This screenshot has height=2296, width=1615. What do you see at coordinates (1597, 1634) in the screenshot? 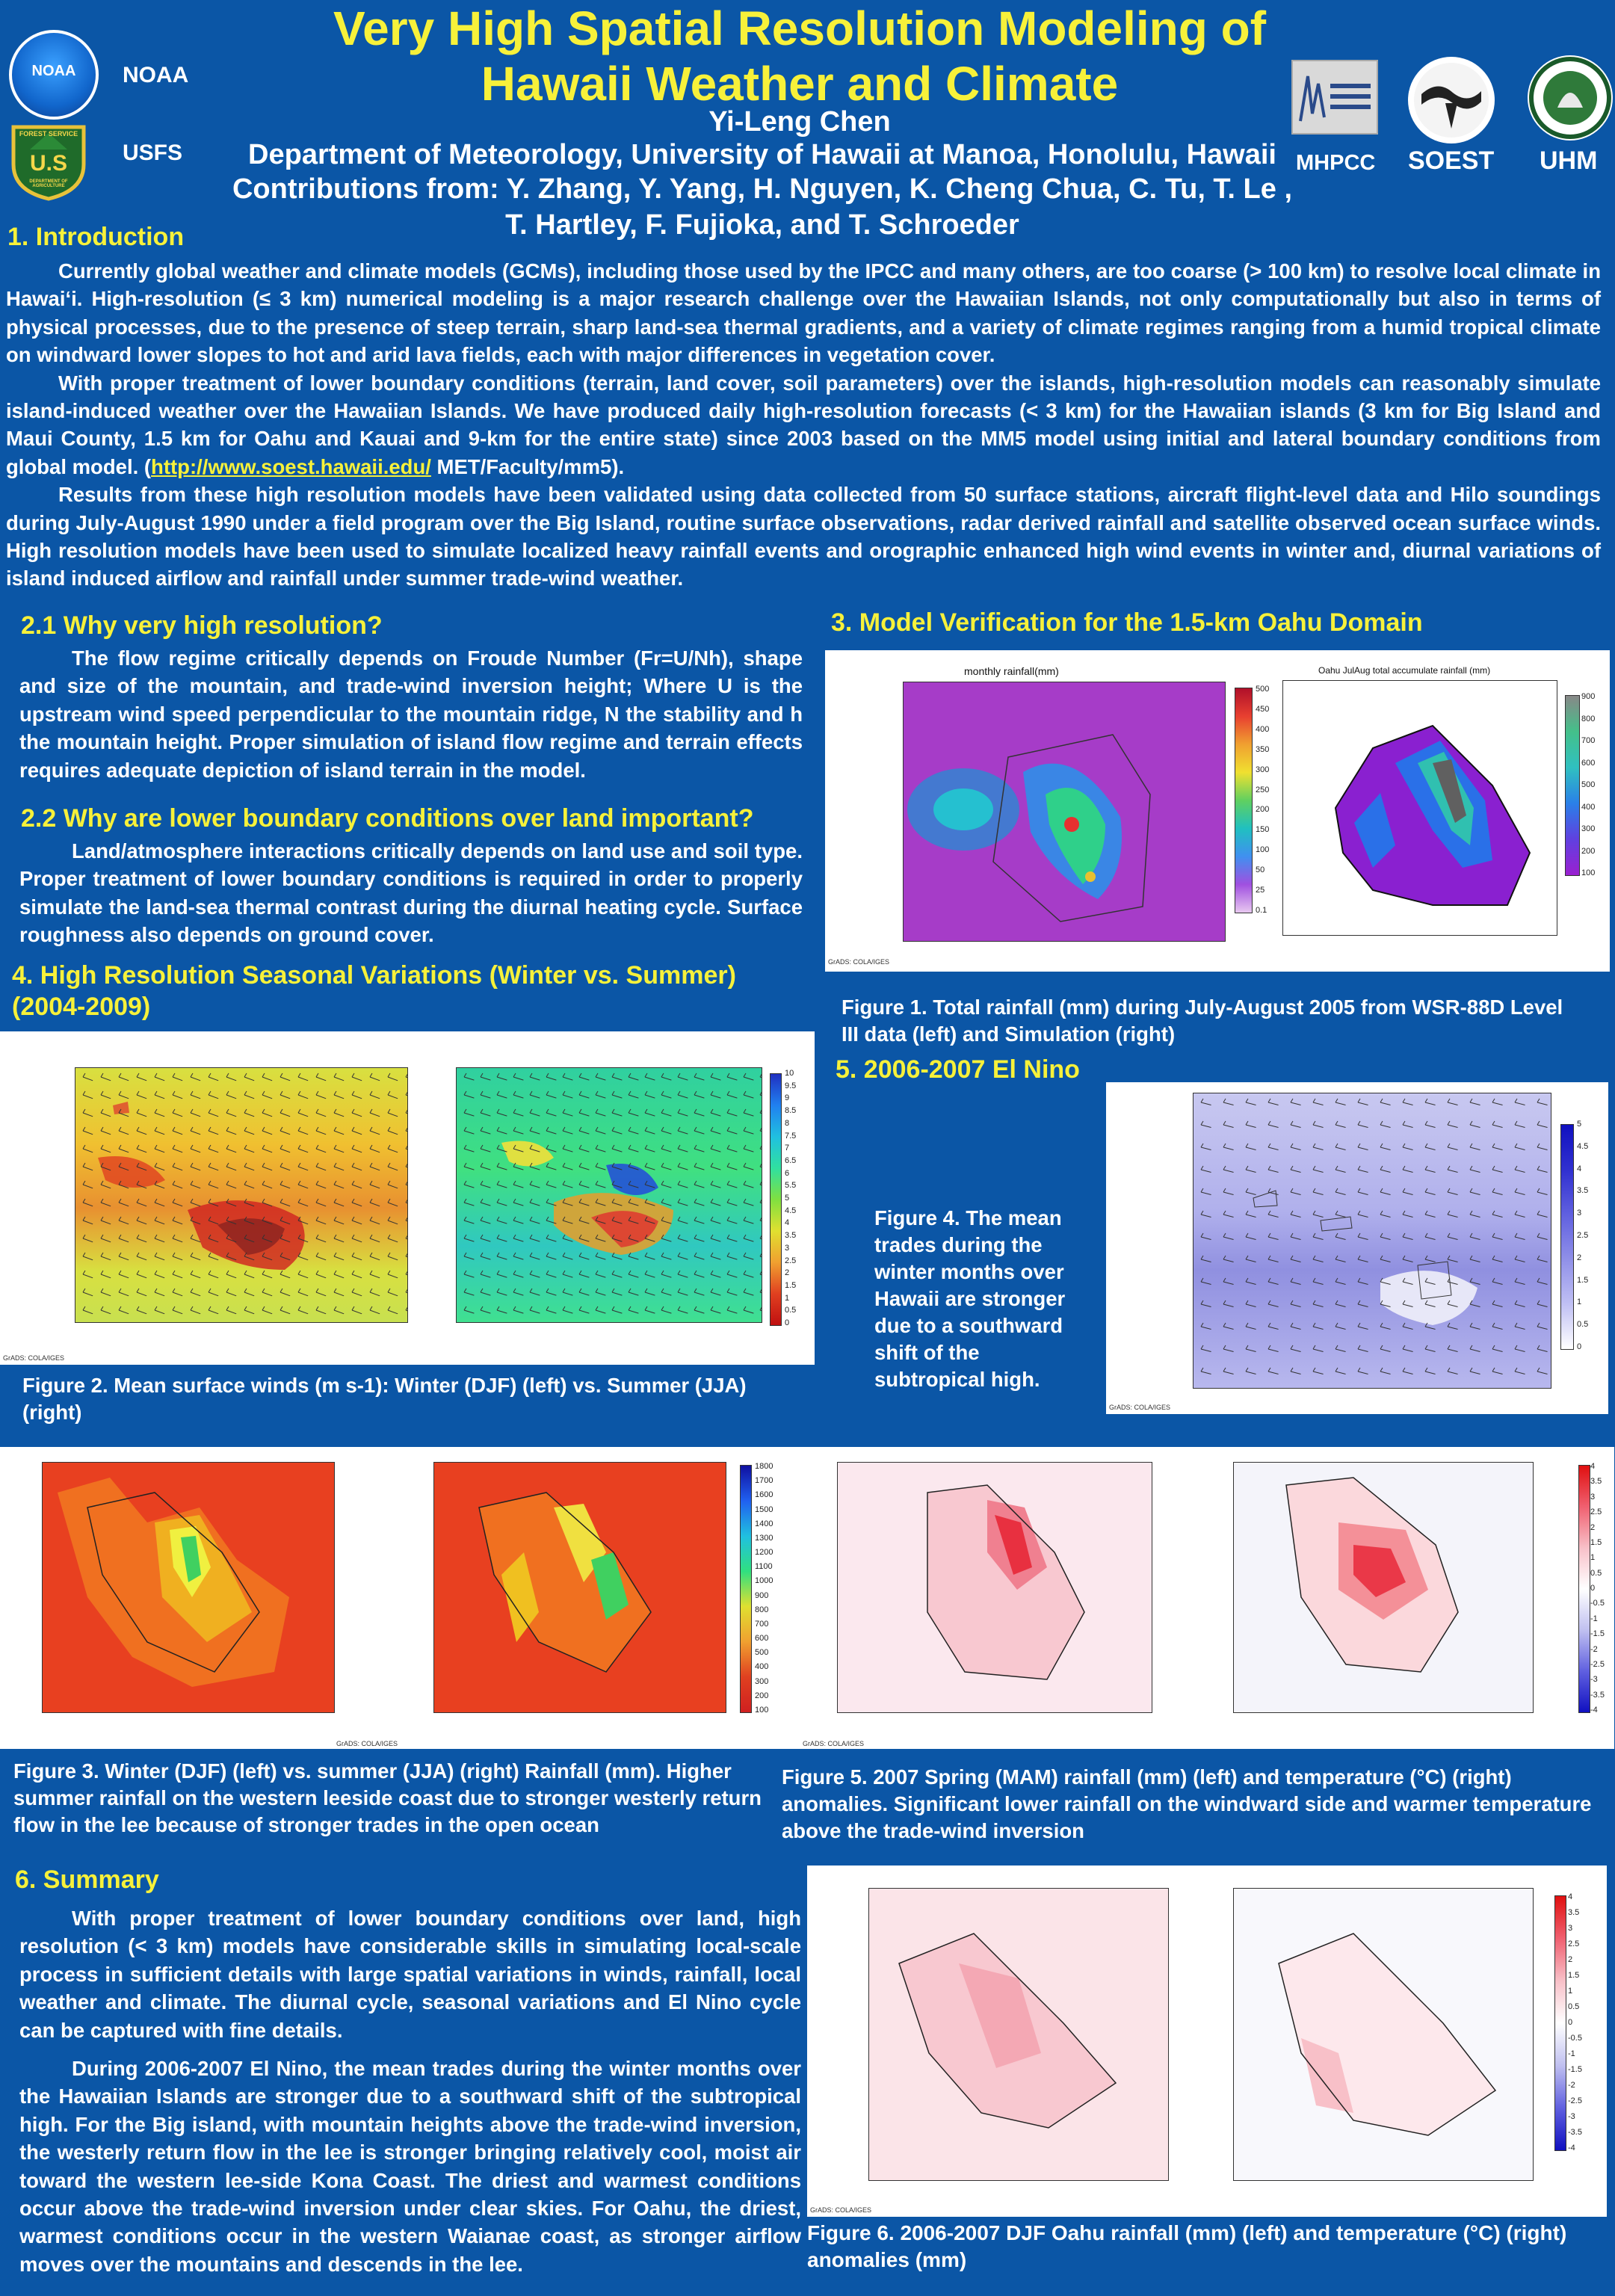
I see `fig5-tick-label: -1.5` at bounding box center [1597, 1634].